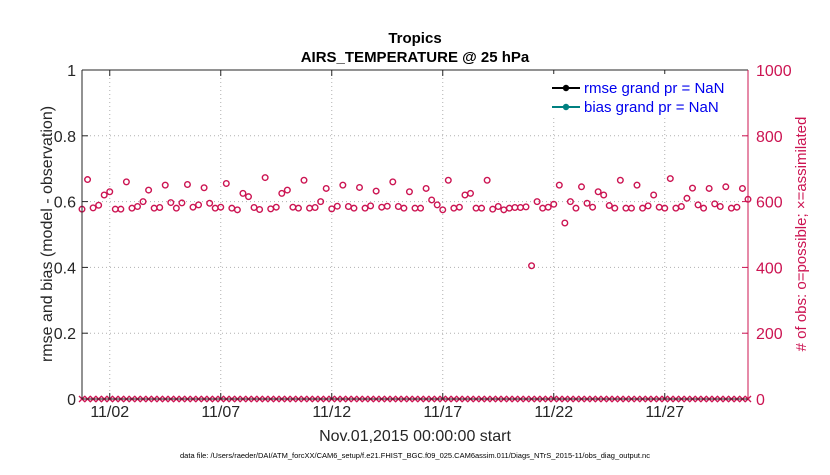  I want to click on x-tick-label: 11/02, so click(109, 412).